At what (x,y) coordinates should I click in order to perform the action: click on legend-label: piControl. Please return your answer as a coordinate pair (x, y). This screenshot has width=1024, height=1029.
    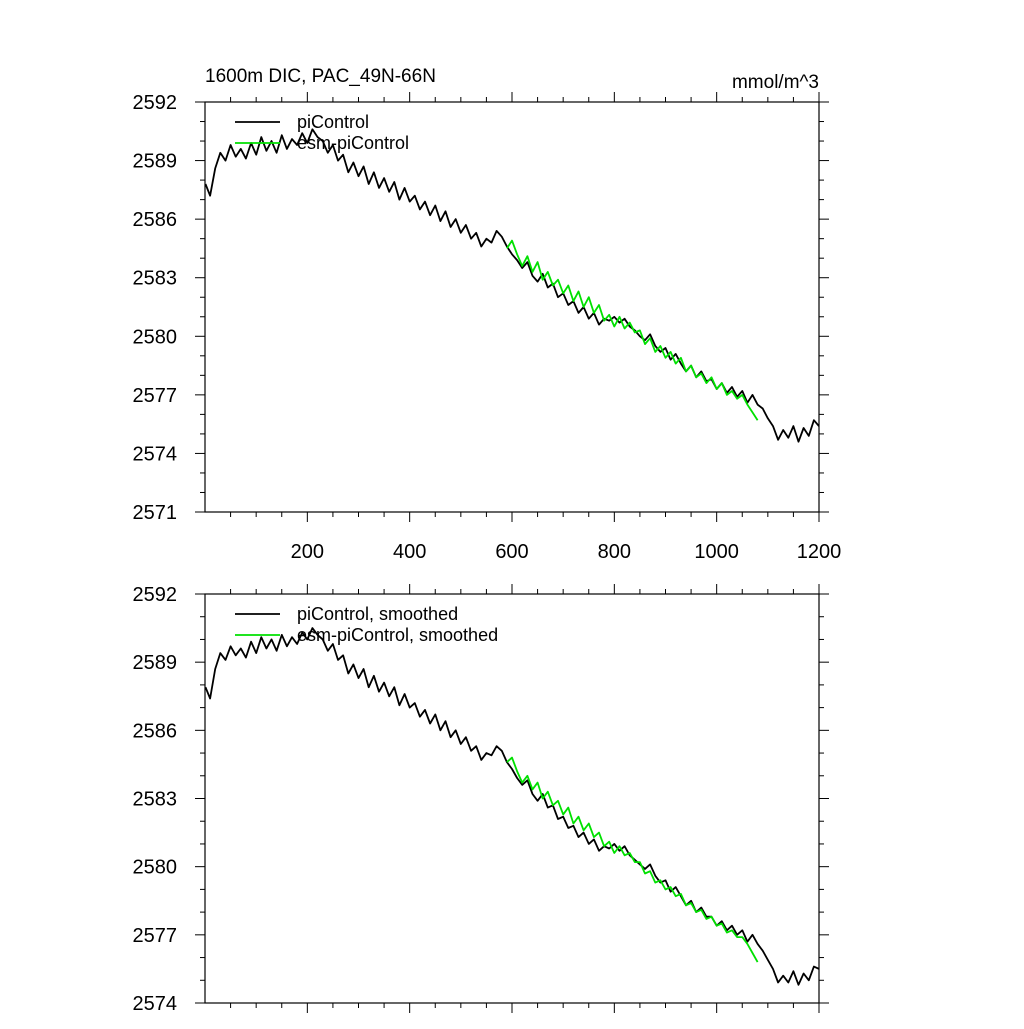
    Looking at the image, I should click on (333, 122).